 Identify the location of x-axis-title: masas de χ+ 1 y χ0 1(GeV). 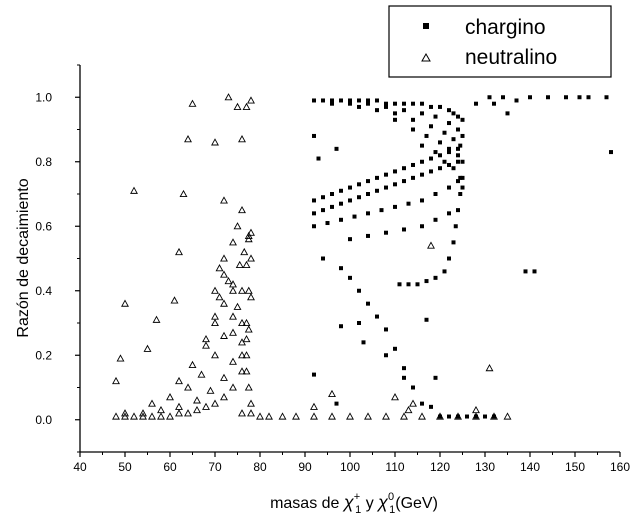
(354, 503).